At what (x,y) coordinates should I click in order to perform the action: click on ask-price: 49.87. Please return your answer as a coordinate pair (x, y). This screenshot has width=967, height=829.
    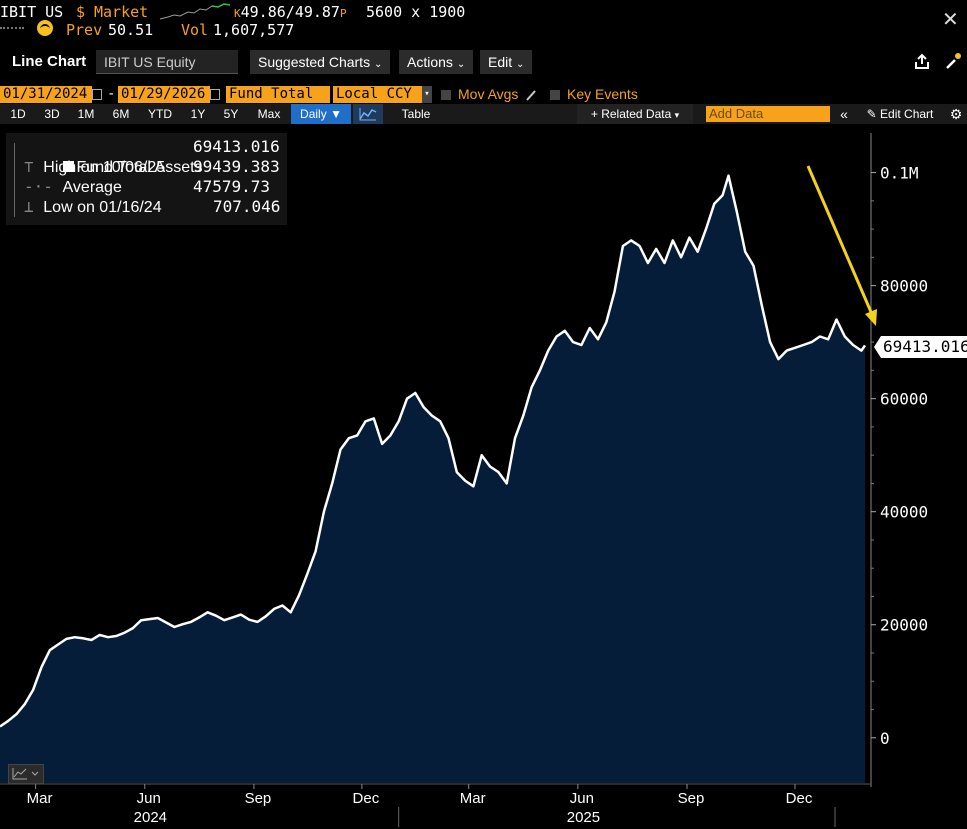
    Looking at the image, I should click on (317, 12).